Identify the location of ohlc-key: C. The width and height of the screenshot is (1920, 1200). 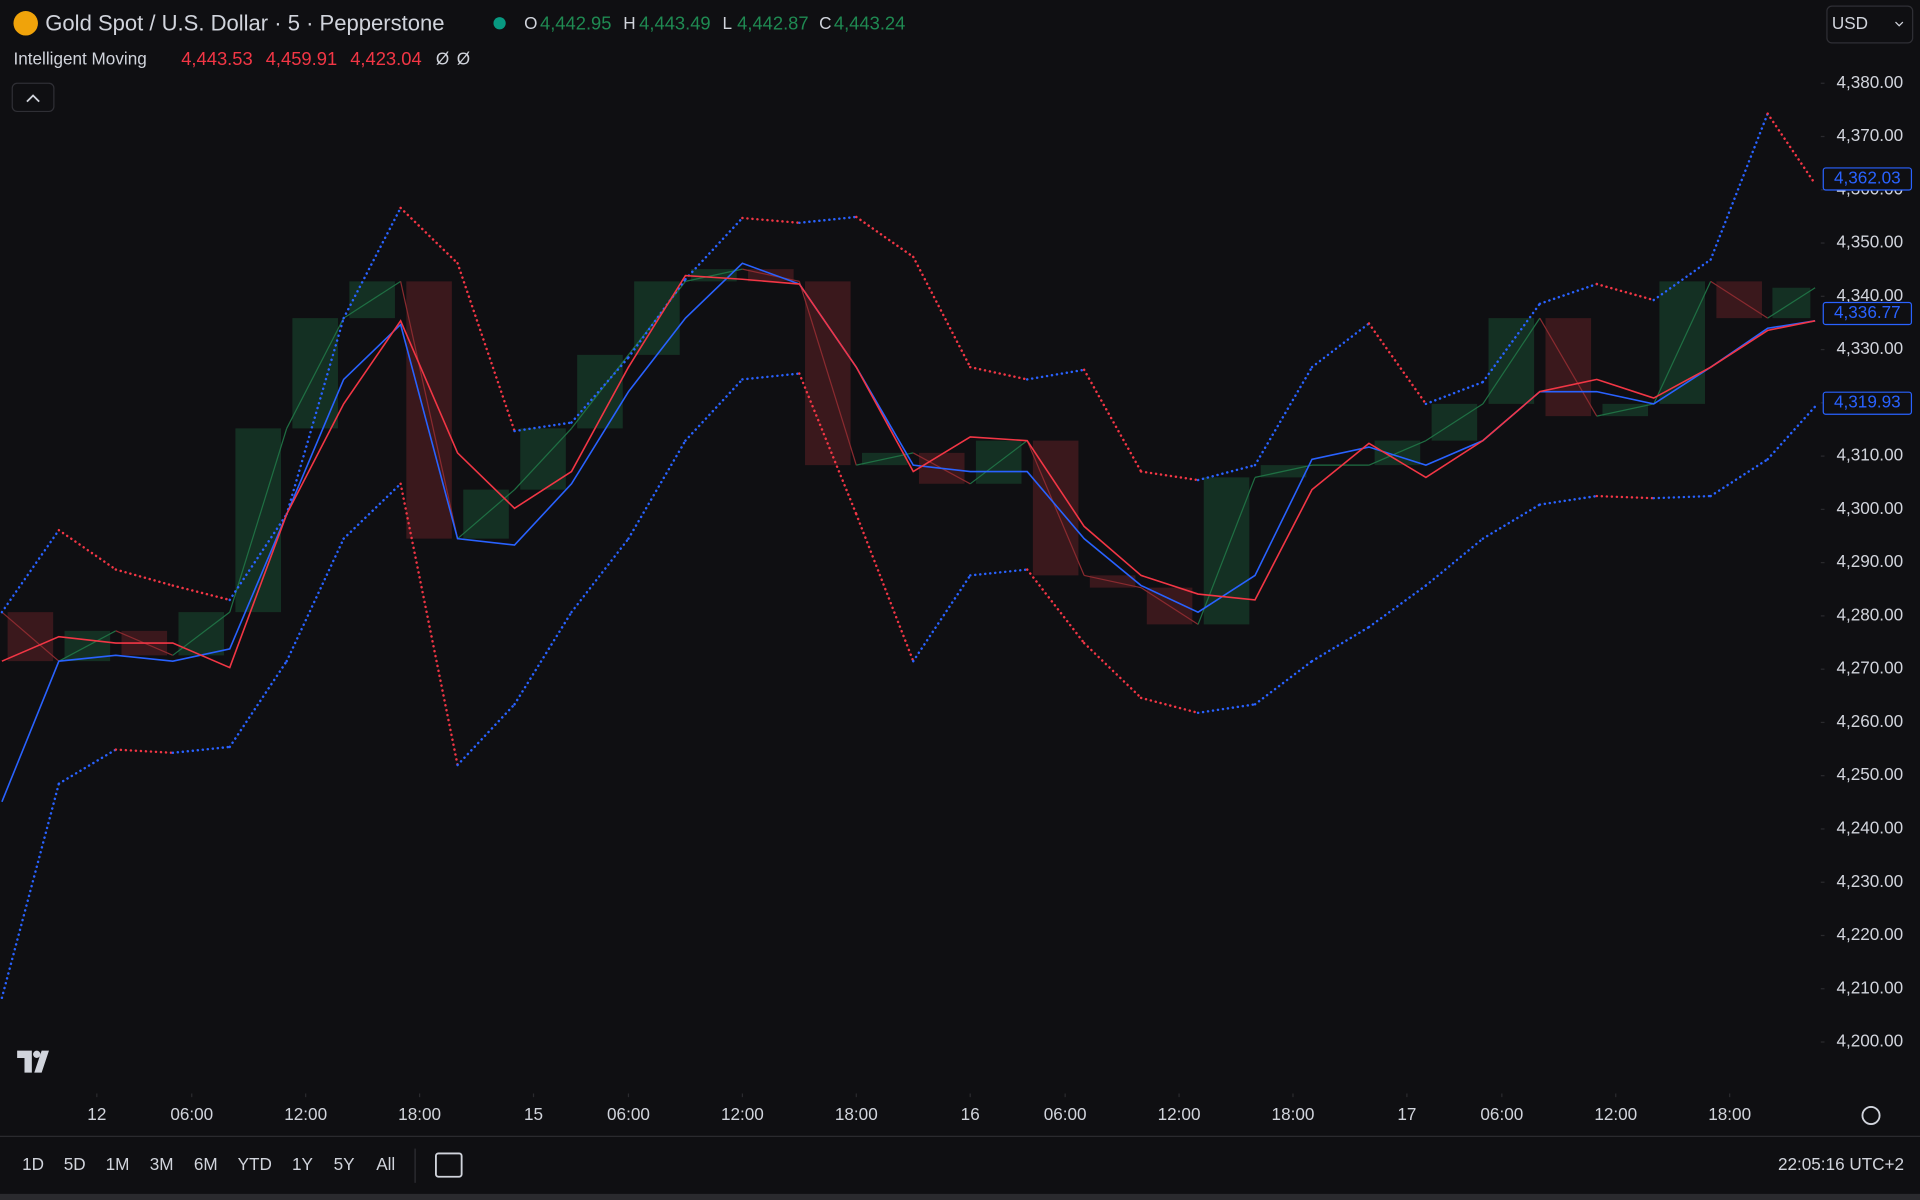
(825, 23).